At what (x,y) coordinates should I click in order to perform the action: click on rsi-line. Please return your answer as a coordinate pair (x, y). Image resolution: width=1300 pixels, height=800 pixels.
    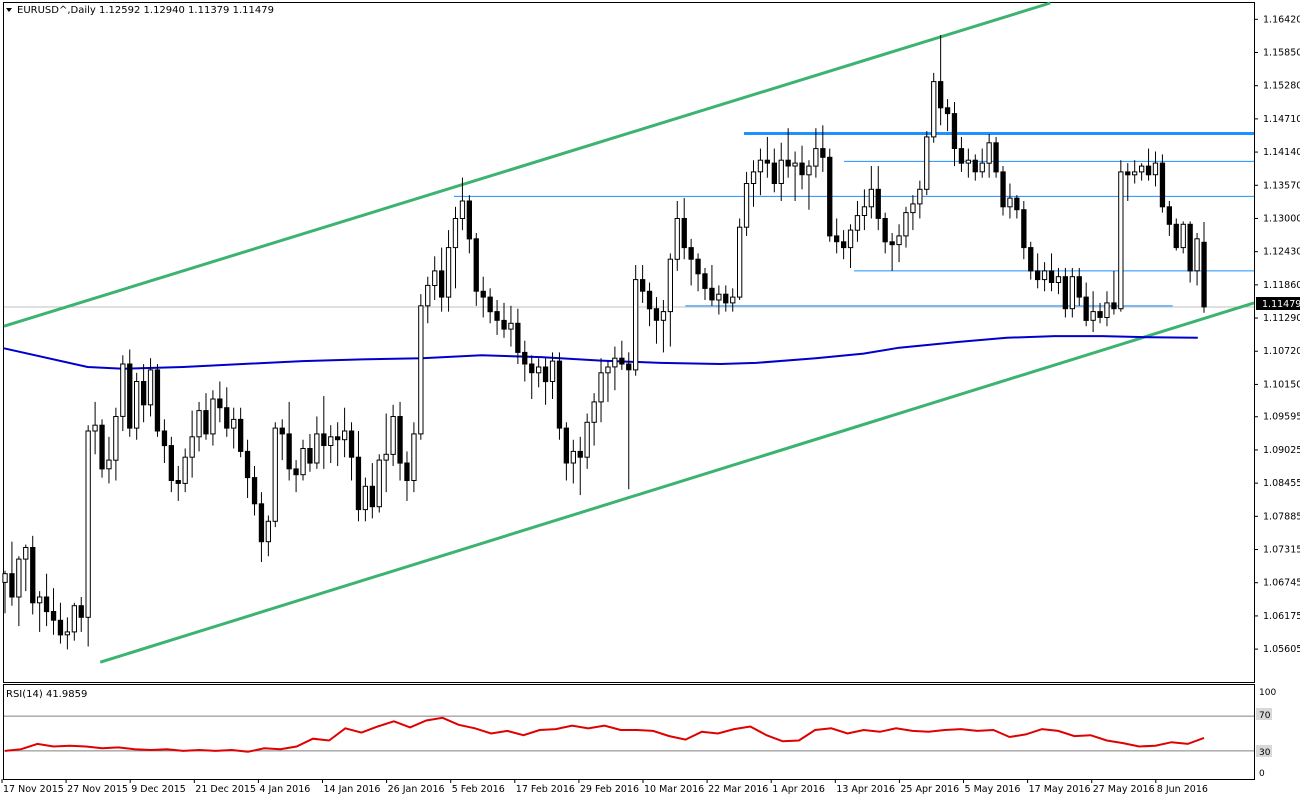
    Looking at the image, I should click on (604, 734).